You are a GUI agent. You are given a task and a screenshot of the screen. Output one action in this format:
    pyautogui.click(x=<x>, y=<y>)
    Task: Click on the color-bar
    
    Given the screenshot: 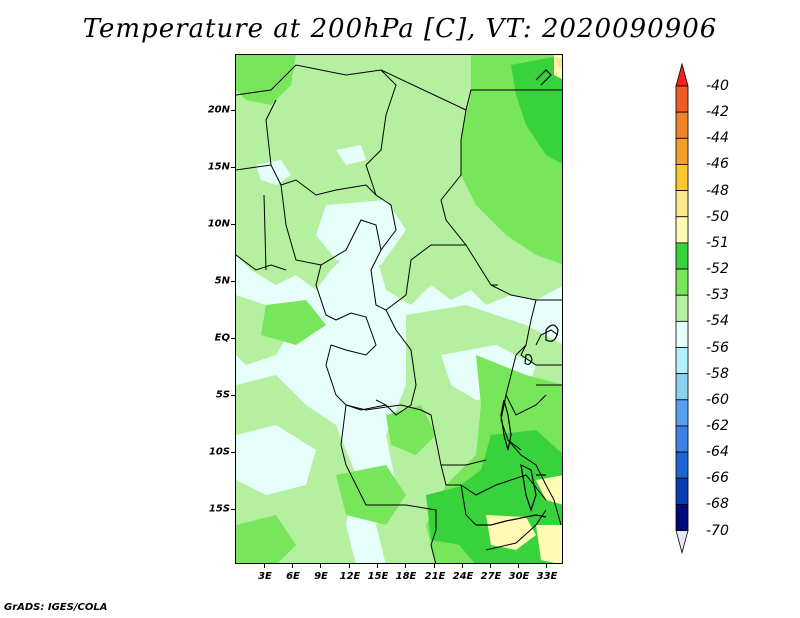 What is the action you would take?
    pyautogui.click(x=682, y=308)
    